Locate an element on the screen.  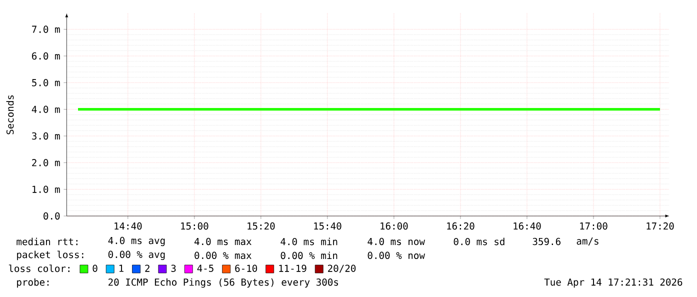
x-tick-label: 16:20 is located at coordinates (460, 226).